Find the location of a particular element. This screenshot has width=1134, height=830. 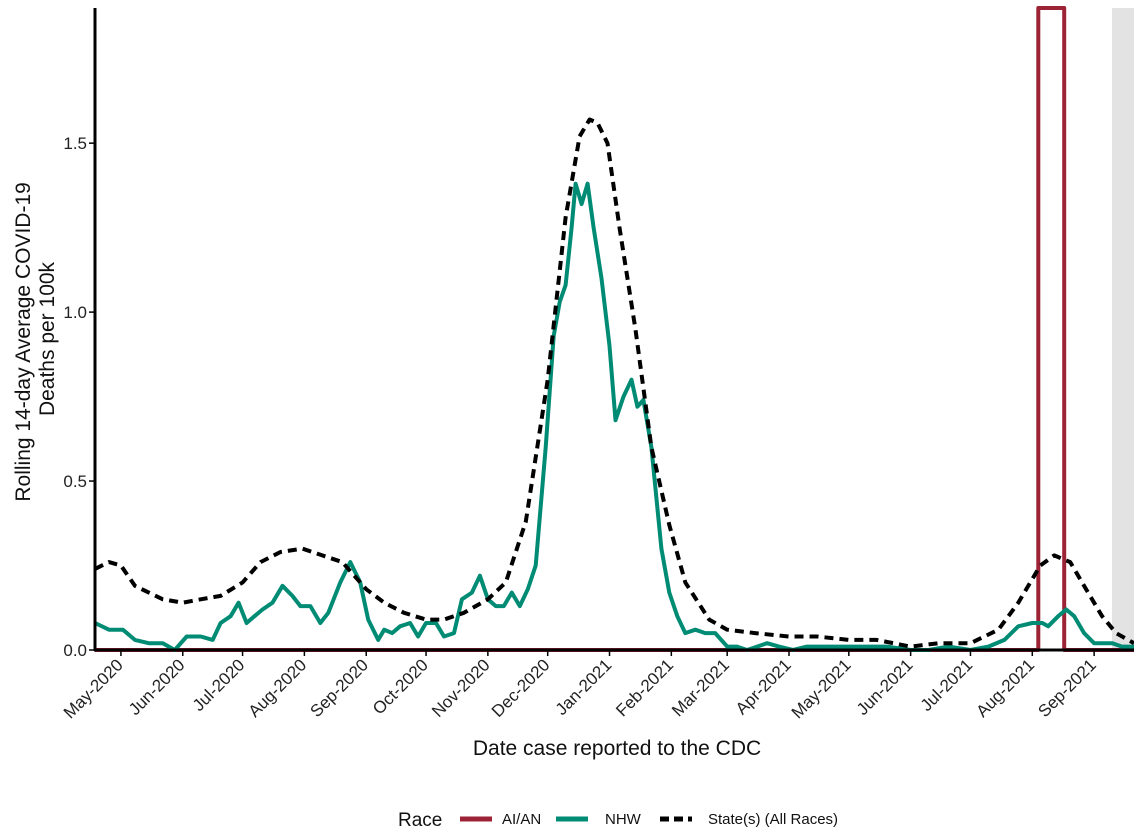

x-tick-label: May-2021 is located at coordinates (821, 688).